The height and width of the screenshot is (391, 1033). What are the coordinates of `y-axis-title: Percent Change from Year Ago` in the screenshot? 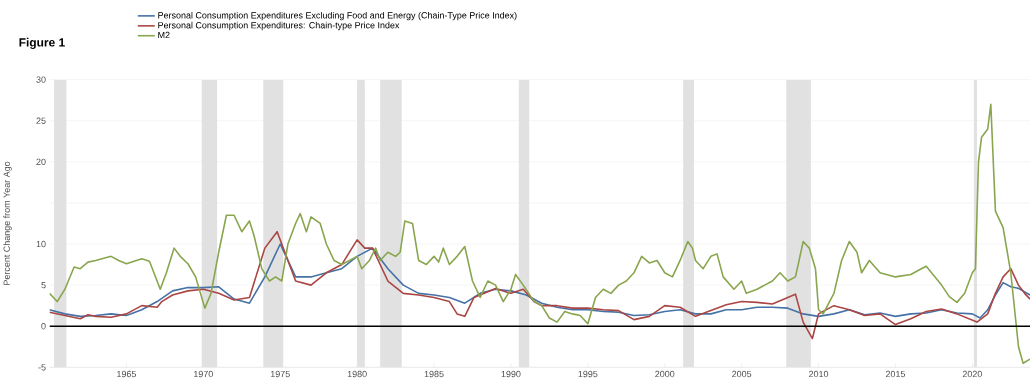 It's located at (7, 223).